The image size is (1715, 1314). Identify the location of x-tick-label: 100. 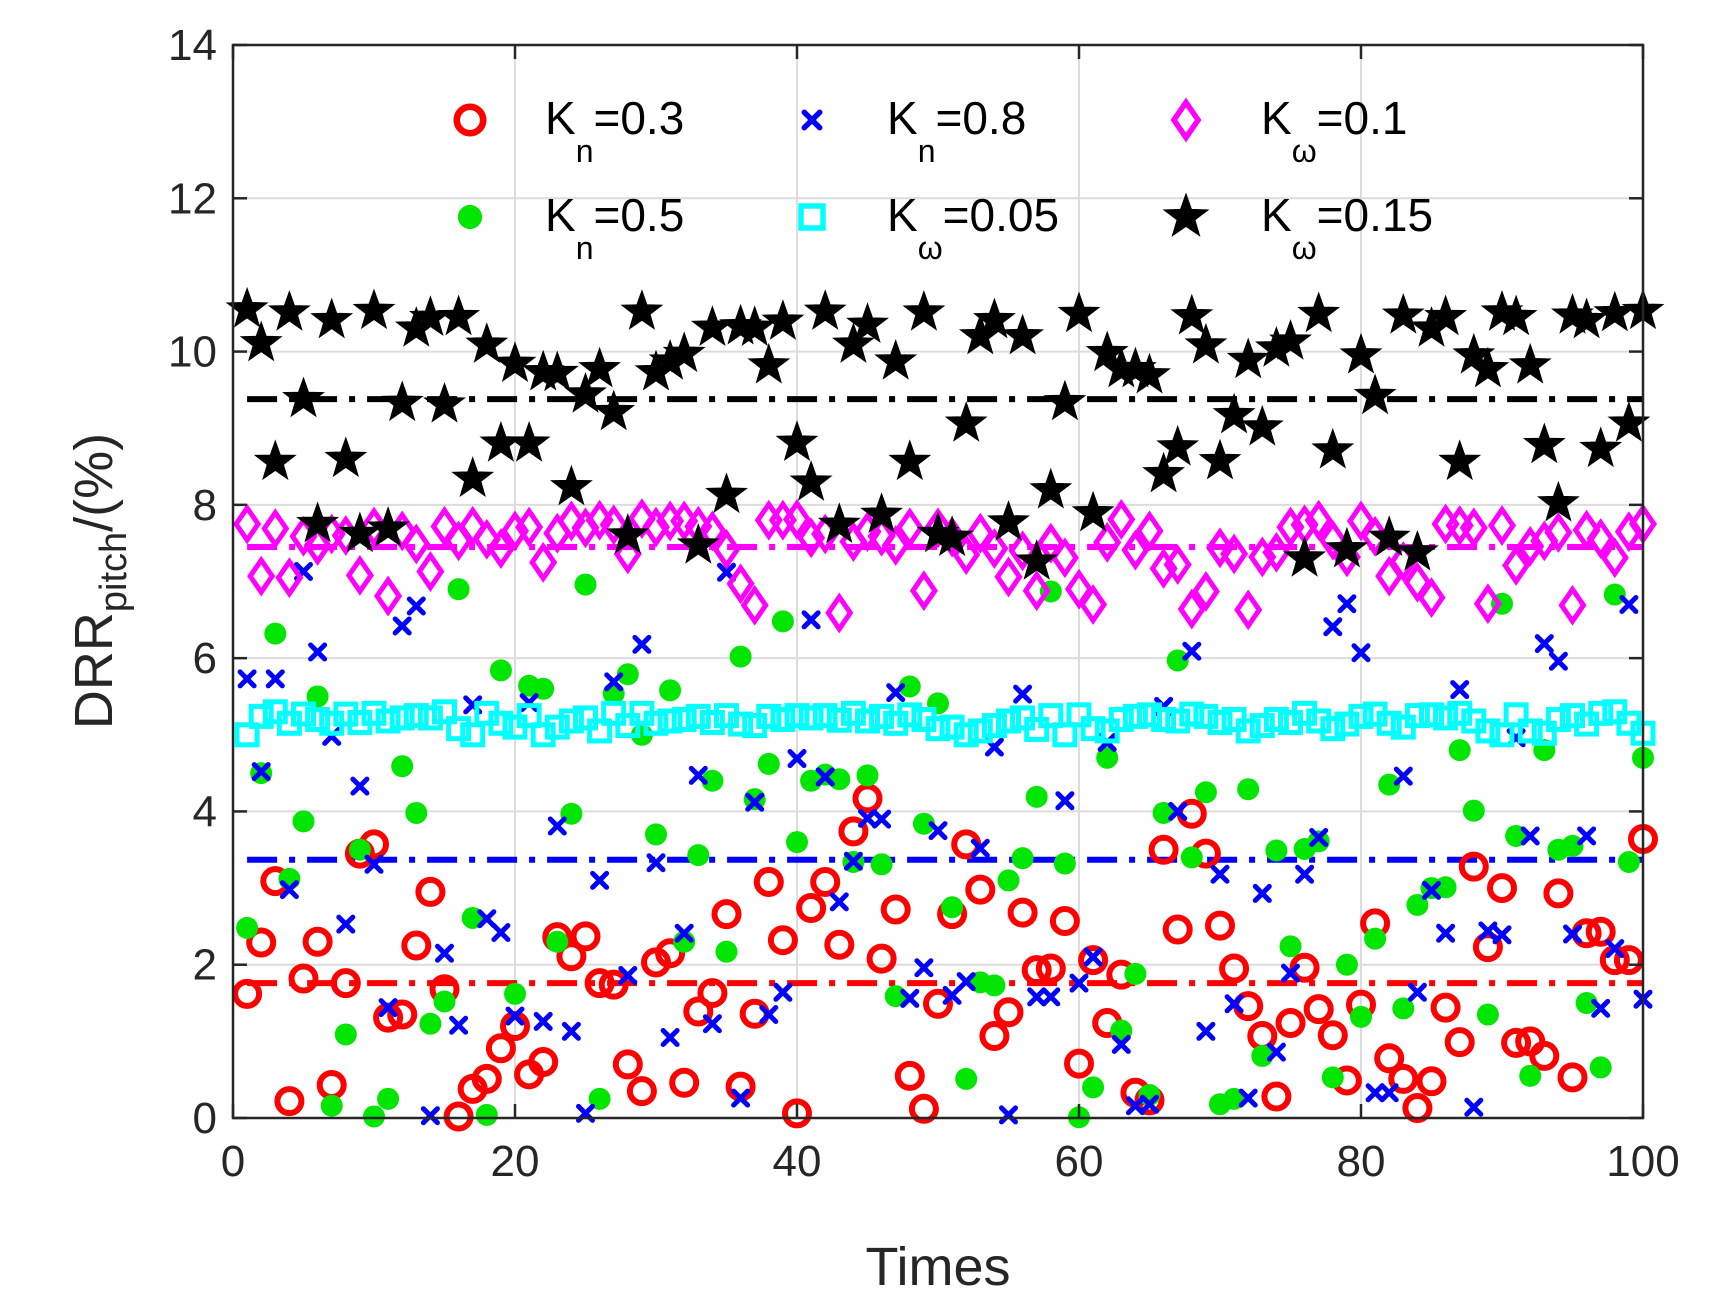
(1642, 1161).